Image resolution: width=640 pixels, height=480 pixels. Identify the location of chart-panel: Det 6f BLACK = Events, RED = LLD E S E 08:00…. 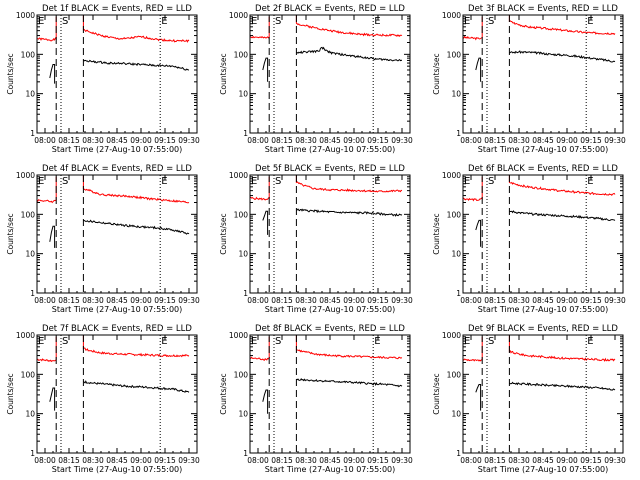
(529, 239).